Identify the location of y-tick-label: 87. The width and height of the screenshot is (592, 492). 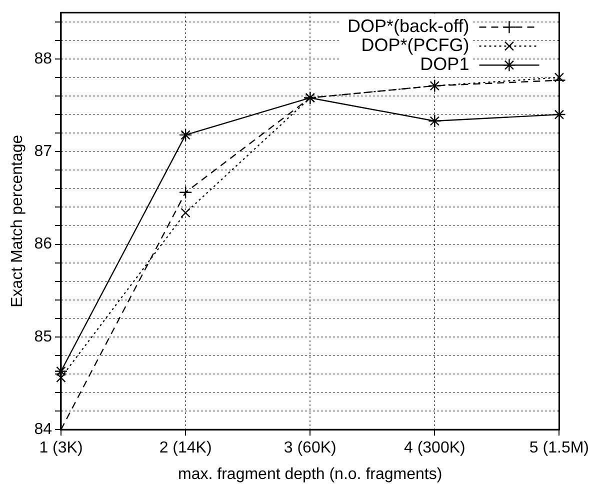
(43, 151).